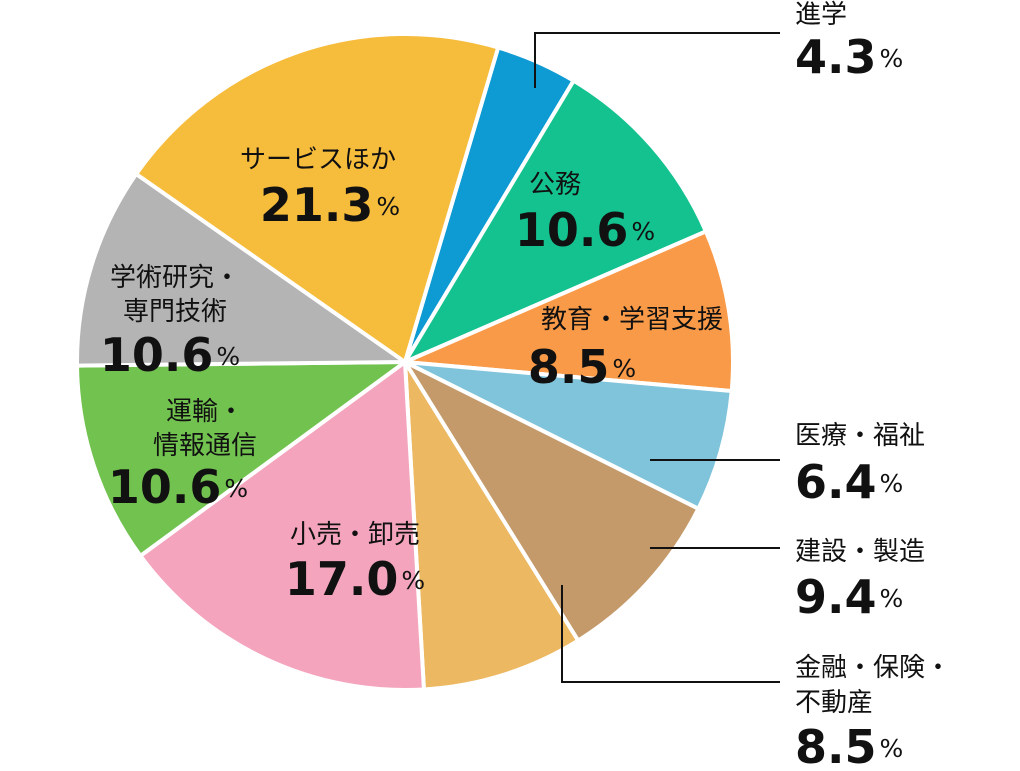 The width and height of the screenshot is (1020, 771). I want to click on label-line: 医療・福祉, so click(860, 436).